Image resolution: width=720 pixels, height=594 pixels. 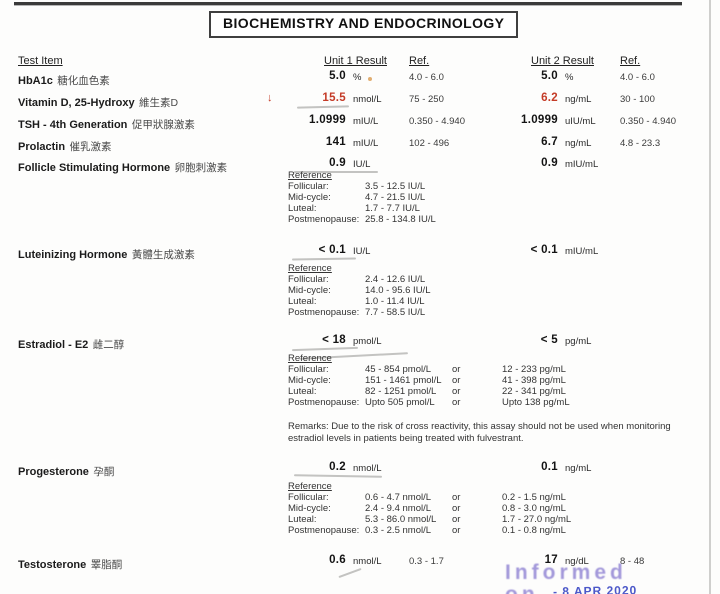 I want to click on pen-dot, so click(x=370, y=79).